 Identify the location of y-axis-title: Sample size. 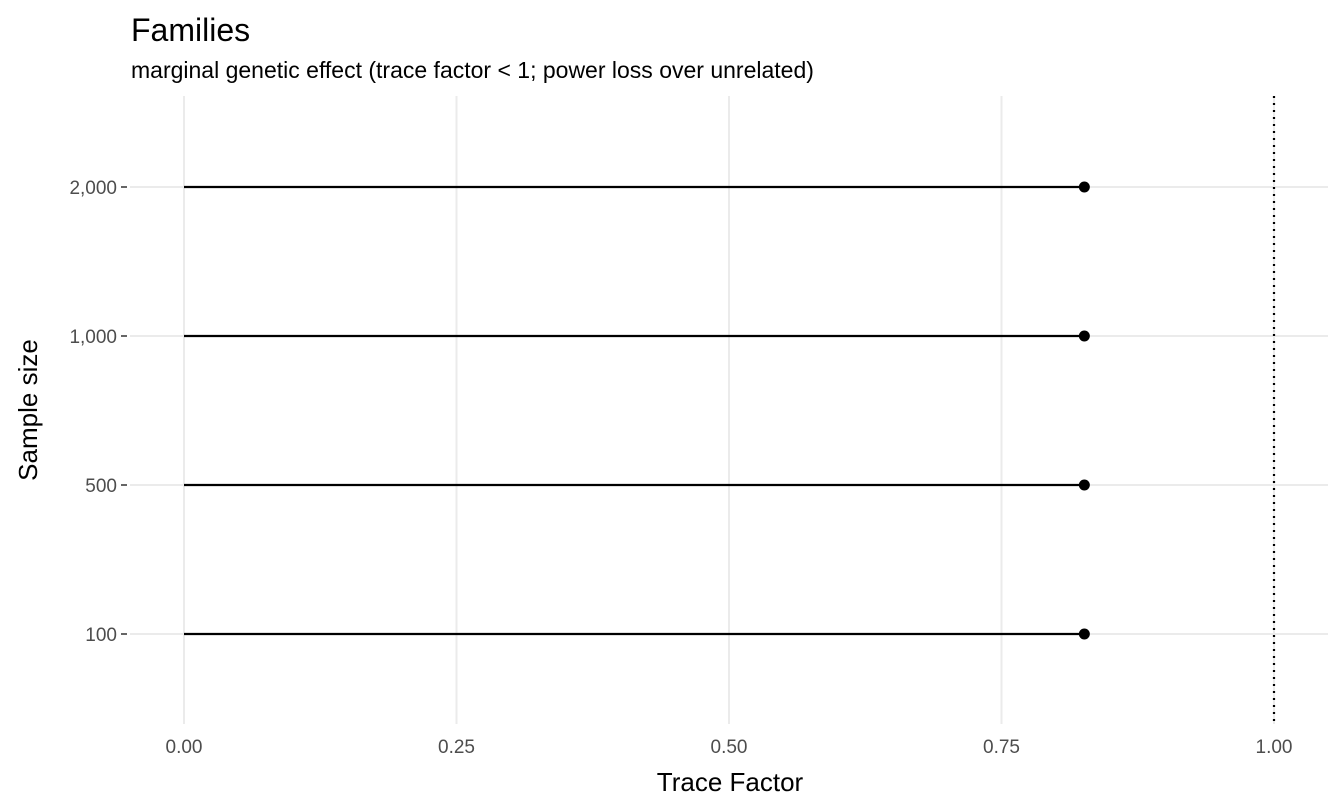
(28, 410).